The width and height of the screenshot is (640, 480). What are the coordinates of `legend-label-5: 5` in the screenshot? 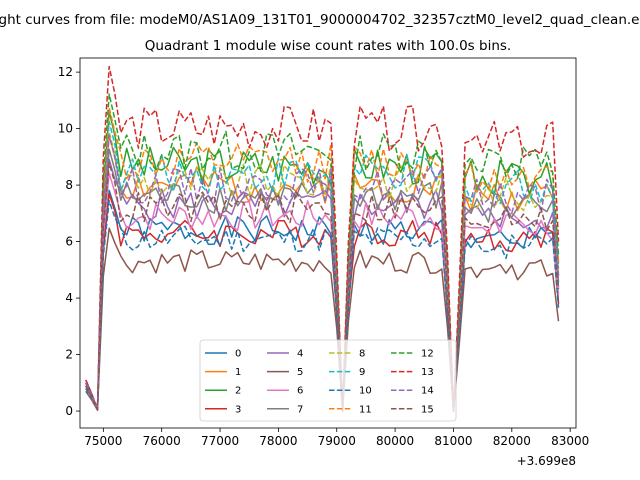 It's located at (300, 372).